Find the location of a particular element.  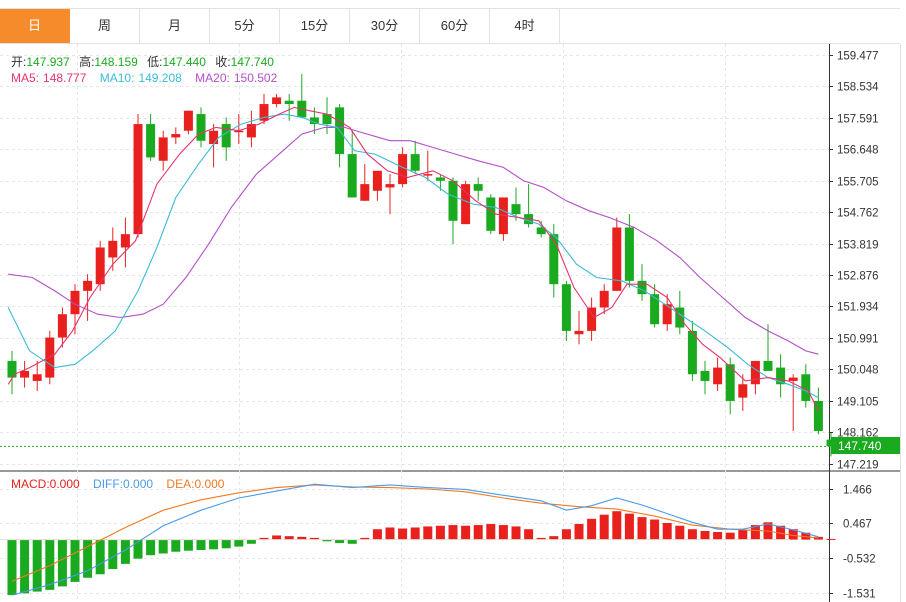

tab-week: 周 is located at coordinates (105, 26).